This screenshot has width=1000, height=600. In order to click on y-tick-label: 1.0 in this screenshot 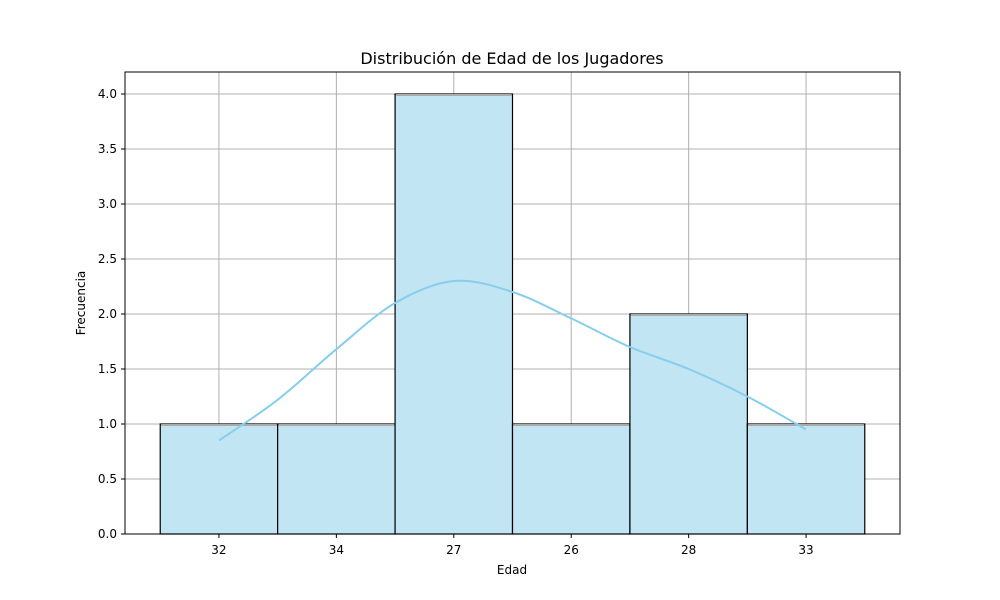, I will do `click(107, 424)`.